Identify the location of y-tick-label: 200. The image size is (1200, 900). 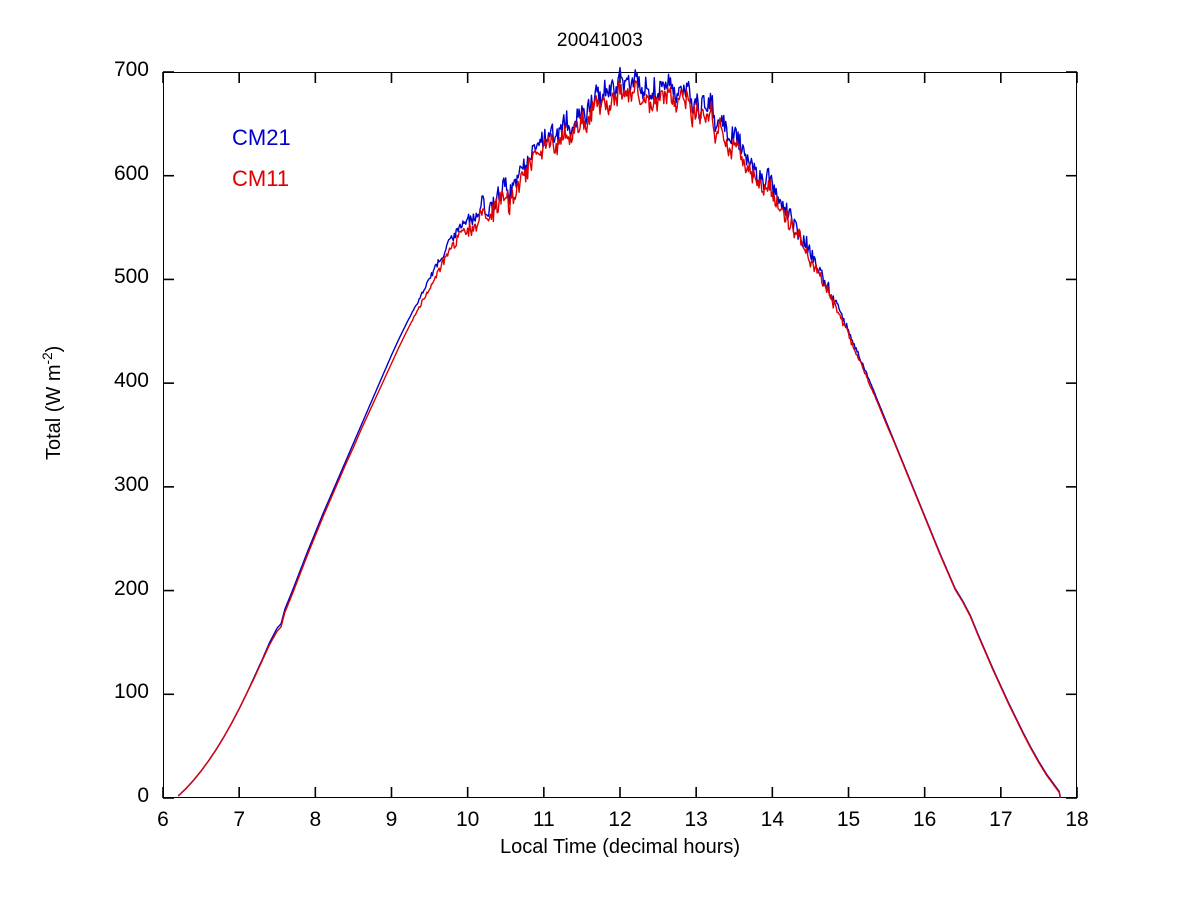
(131, 588).